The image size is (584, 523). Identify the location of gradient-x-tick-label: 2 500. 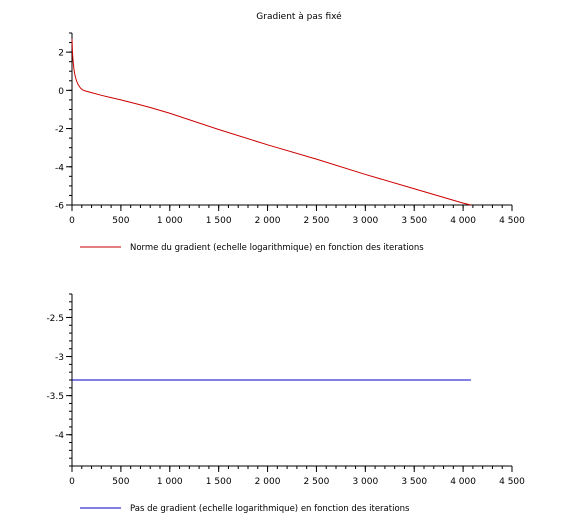
(317, 221).